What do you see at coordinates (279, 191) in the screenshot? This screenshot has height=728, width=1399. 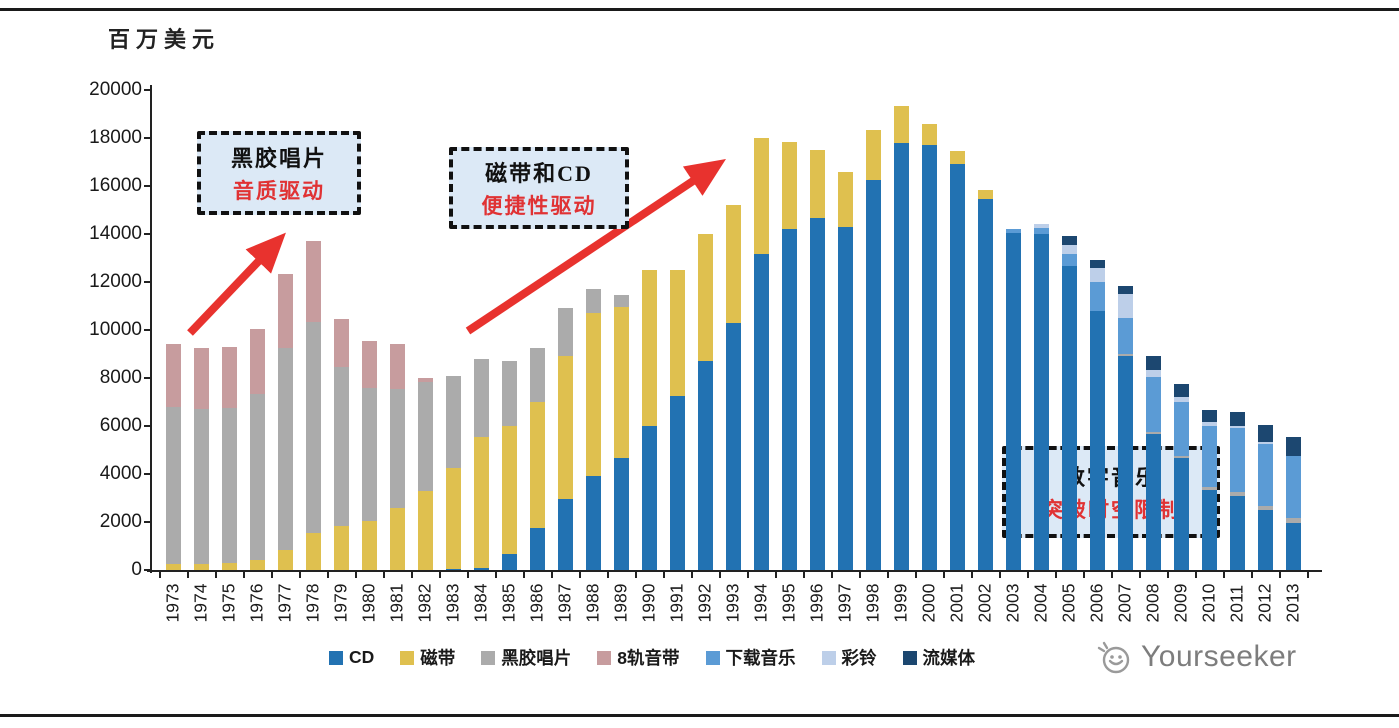 I see `callout-vinyl-subtitle: 音质驱动` at bounding box center [279, 191].